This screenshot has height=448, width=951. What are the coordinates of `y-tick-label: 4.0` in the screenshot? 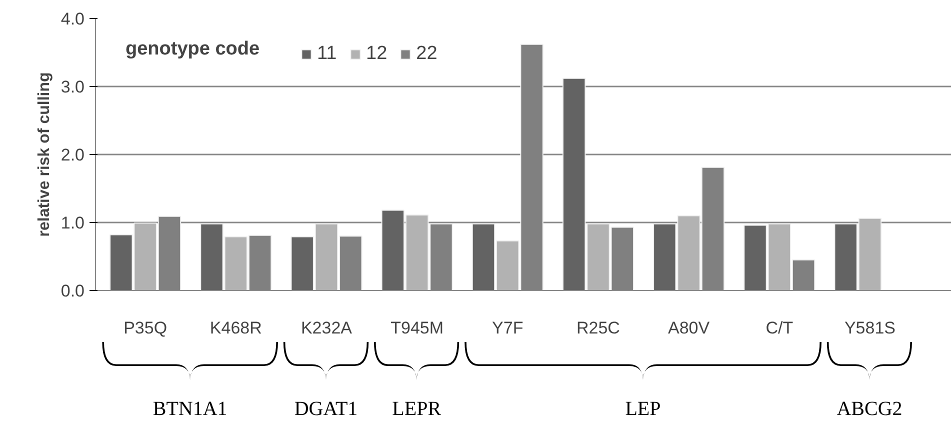 It's located at (72, 19).